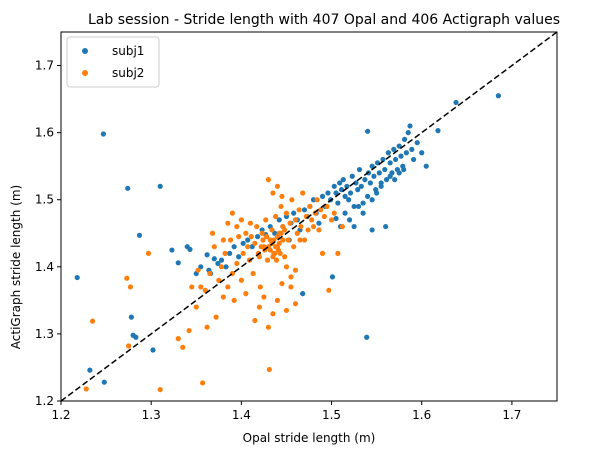 The width and height of the screenshot is (598, 455). What do you see at coordinates (85, 73) in the screenshot?
I see `legend-marker-subj2` at bounding box center [85, 73].